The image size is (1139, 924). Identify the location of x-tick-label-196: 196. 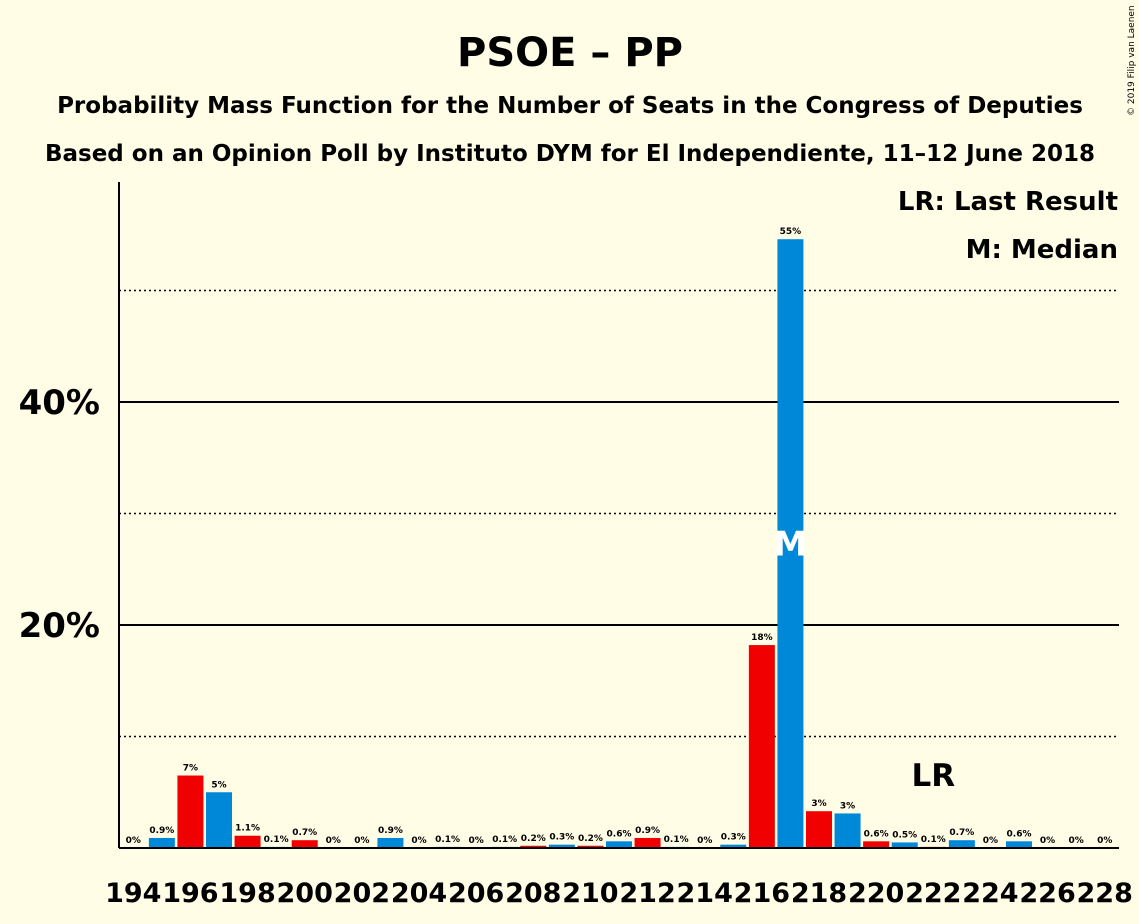
(190, 893).